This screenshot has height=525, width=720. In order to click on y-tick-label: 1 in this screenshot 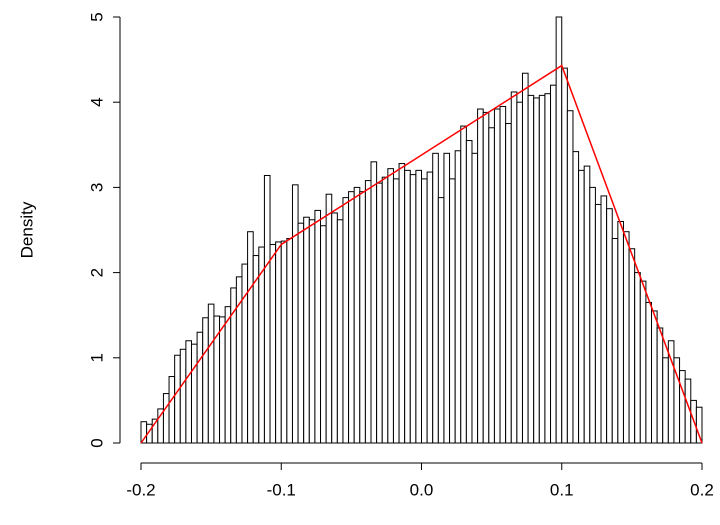, I will do `click(96, 357)`.